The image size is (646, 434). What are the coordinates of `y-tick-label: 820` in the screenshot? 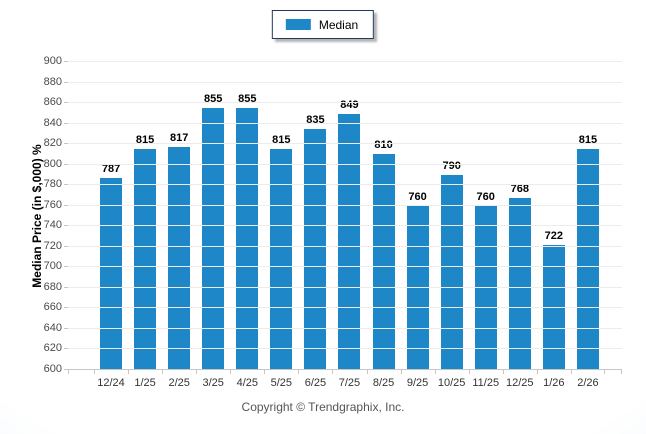 It's located at (52, 143).